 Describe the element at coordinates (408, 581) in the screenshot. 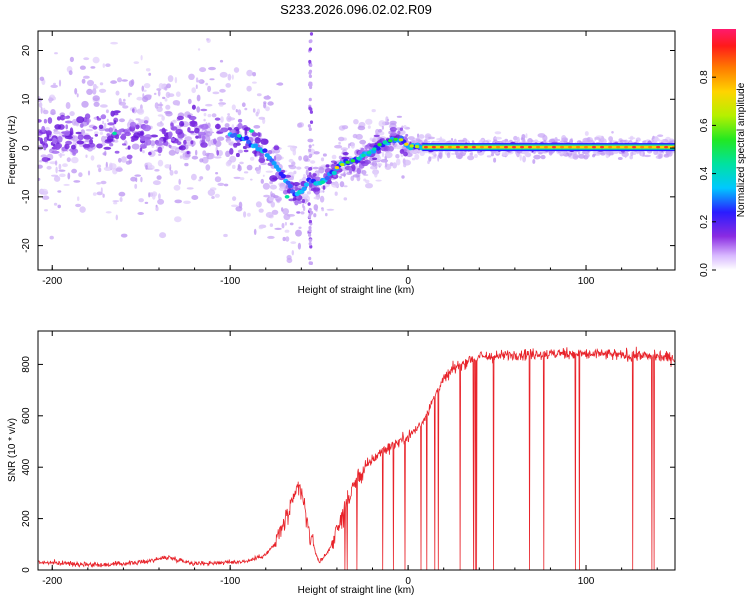

I see `x-tick-label: 0` at that location.